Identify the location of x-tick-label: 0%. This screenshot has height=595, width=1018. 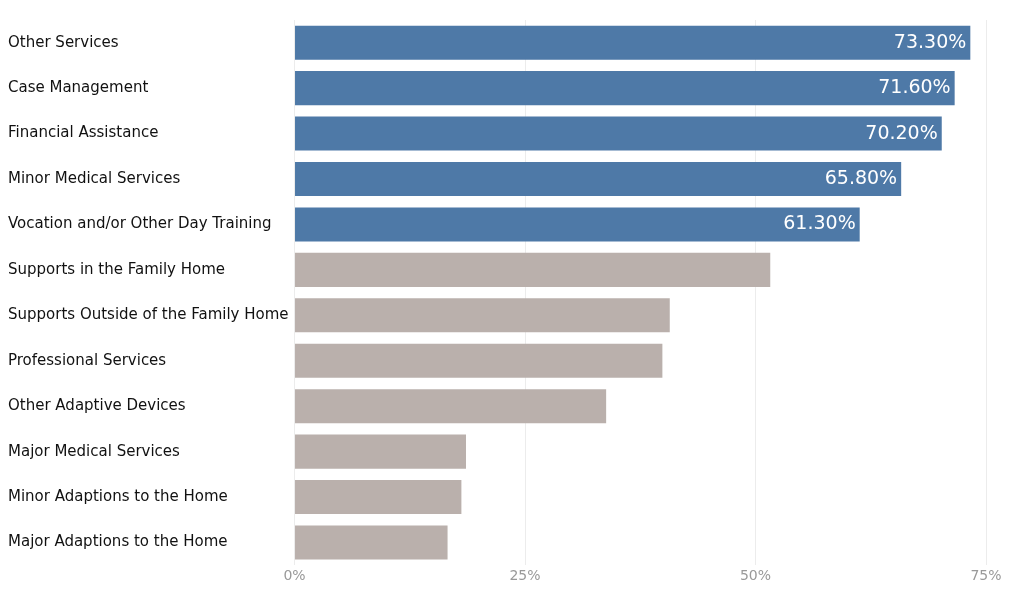
(294, 575).